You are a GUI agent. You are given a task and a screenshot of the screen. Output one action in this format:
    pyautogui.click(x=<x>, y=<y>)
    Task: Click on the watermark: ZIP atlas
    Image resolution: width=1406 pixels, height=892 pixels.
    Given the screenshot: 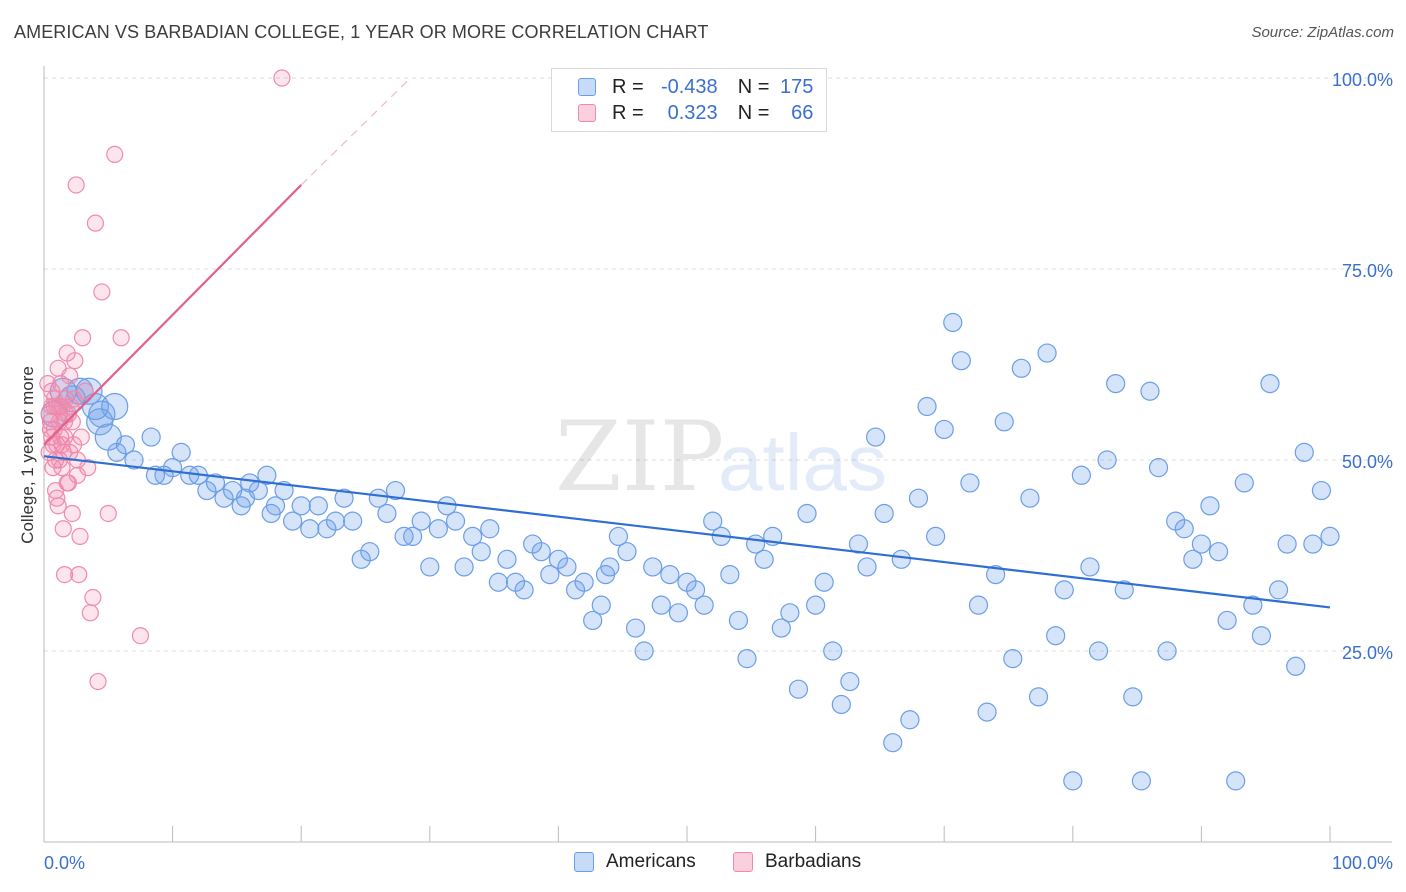 What is the action you would take?
    pyautogui.click(x=721, y=457)
    